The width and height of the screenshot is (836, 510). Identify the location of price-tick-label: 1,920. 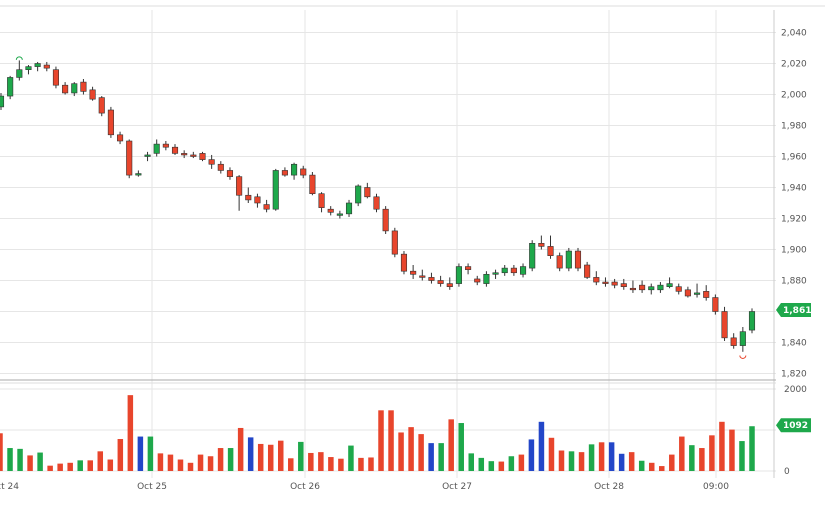
(794, 220).